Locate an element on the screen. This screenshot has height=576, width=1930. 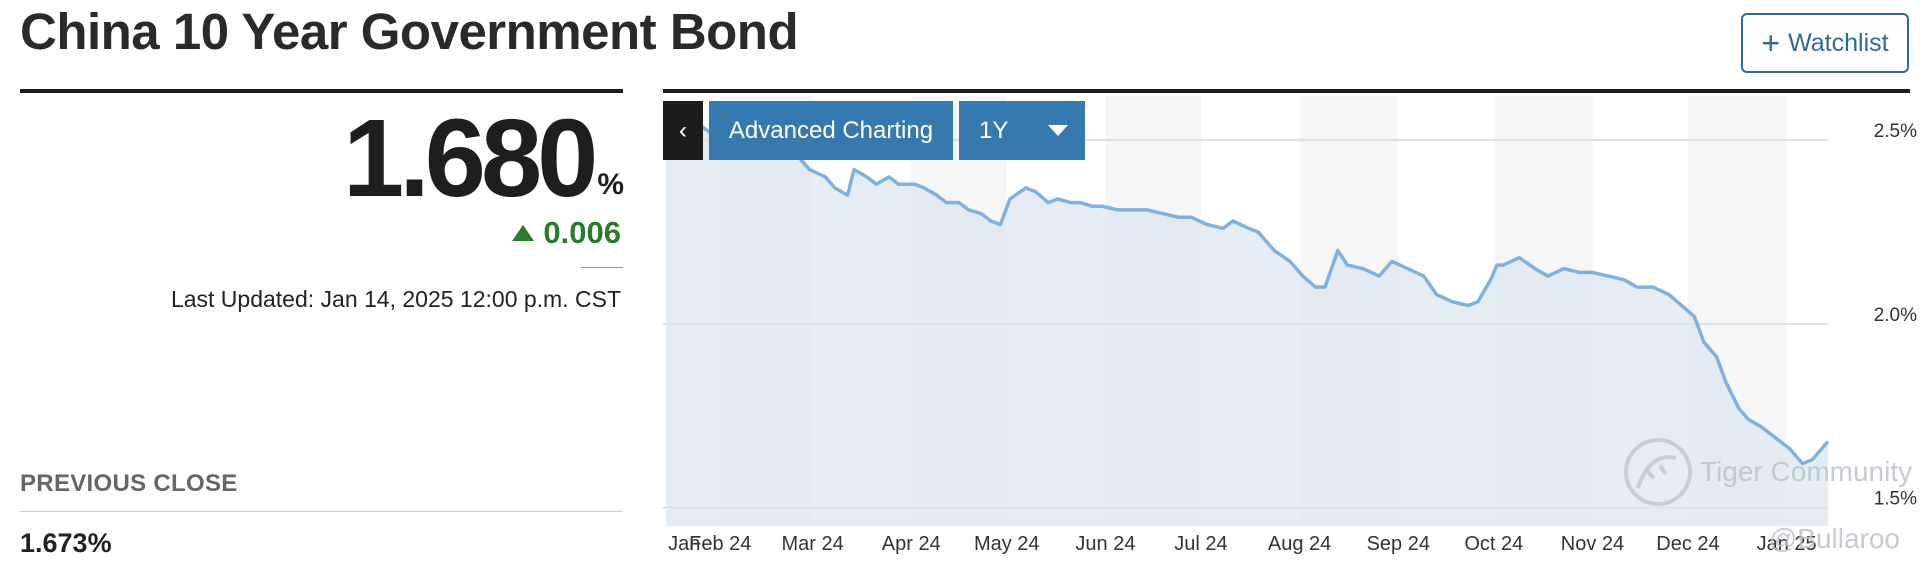
x-tick-label: Apr 24 is located at coordinates (911, 544).